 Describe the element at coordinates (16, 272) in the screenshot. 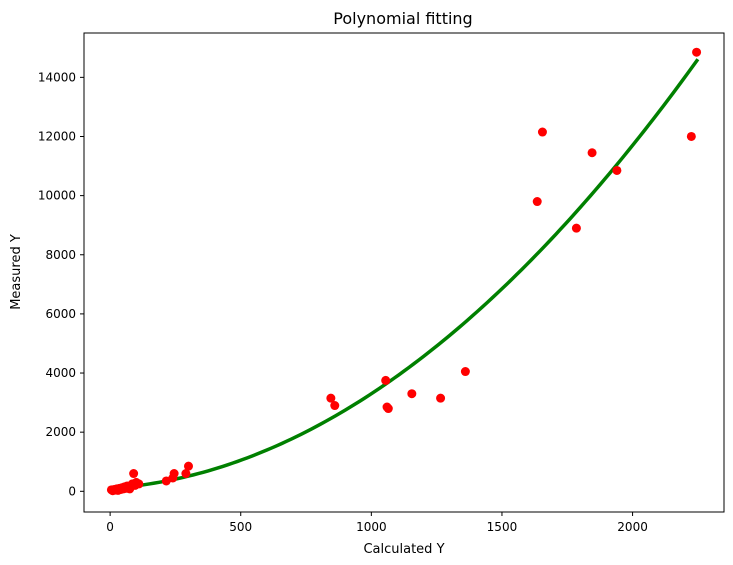

I see `y-axis-label: Measured Y` at that location.